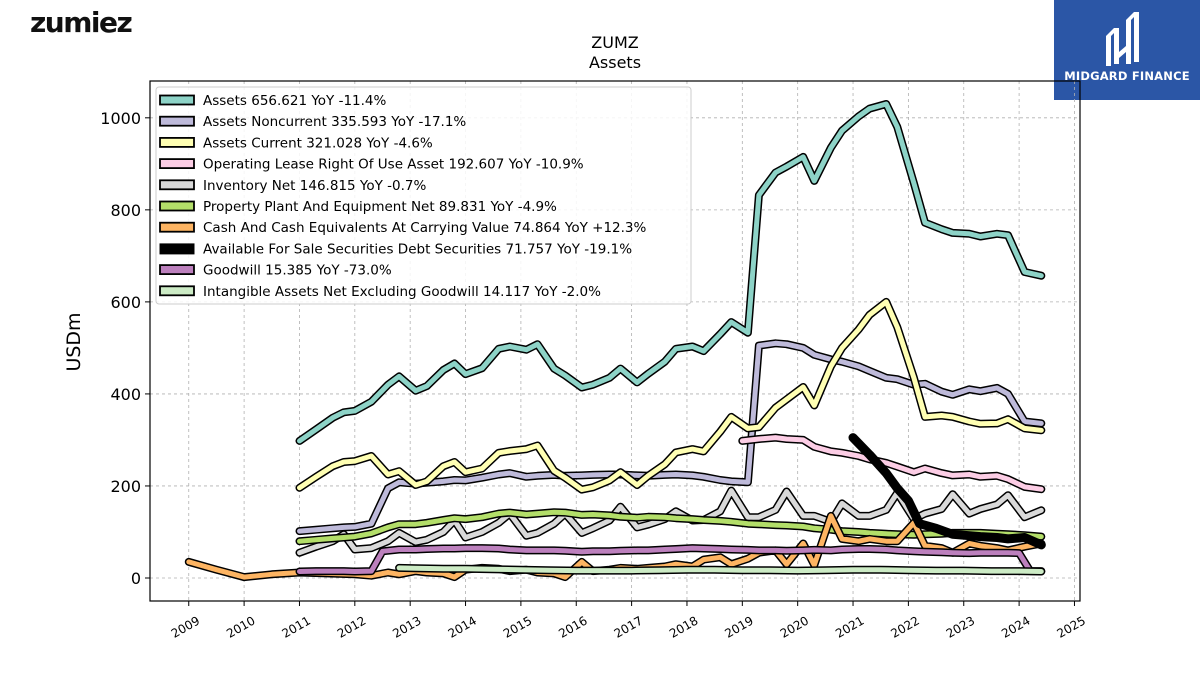 Image resolution: width=1200 pixels, height=675 pixels. I want to click on legend-item: Assets Noncurrent 335.593 YoY -17.1%, so click(334, 122).